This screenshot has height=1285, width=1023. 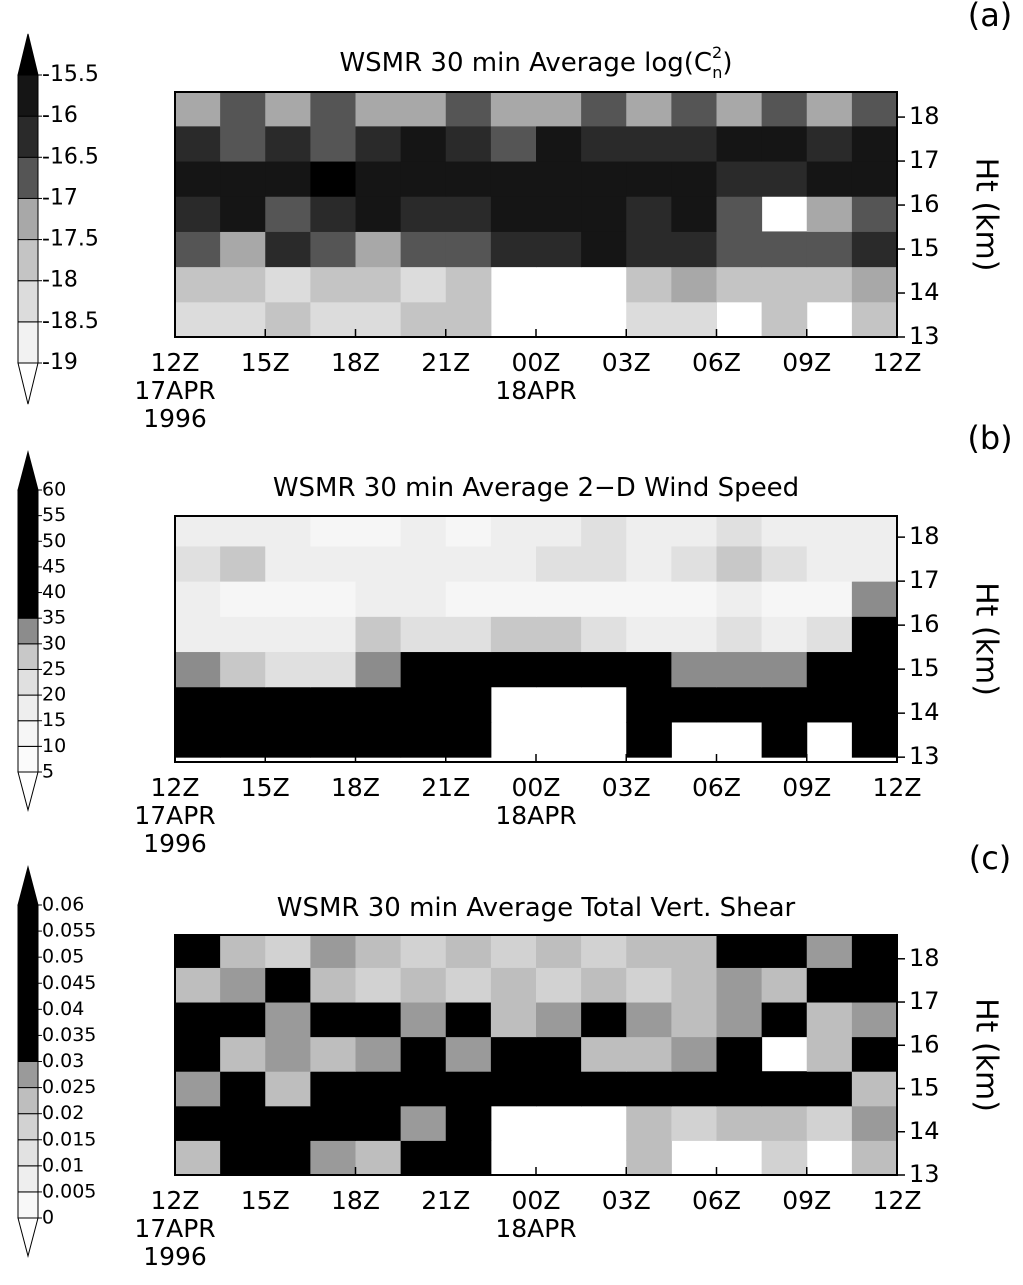 I want to click on title-superscript: 2, so click(x=717, y=52).